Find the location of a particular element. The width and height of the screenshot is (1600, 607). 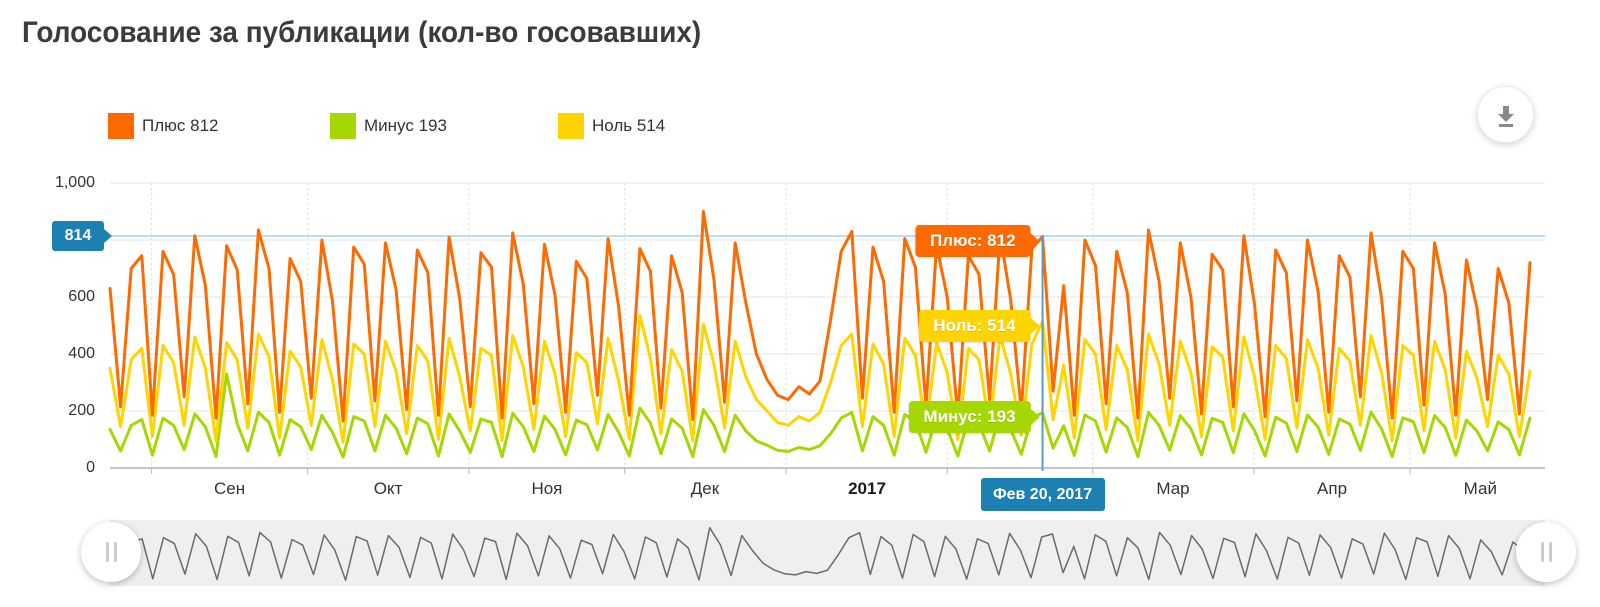

legend-item-zero: Ноль 514 is located at coordinates (611, 126).